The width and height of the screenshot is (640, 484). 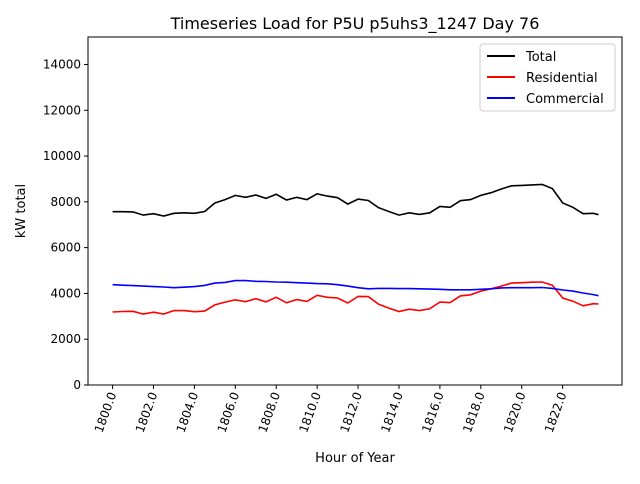 I want to click on x-axis-label: Hour of Year, so click(x=355, y=458).